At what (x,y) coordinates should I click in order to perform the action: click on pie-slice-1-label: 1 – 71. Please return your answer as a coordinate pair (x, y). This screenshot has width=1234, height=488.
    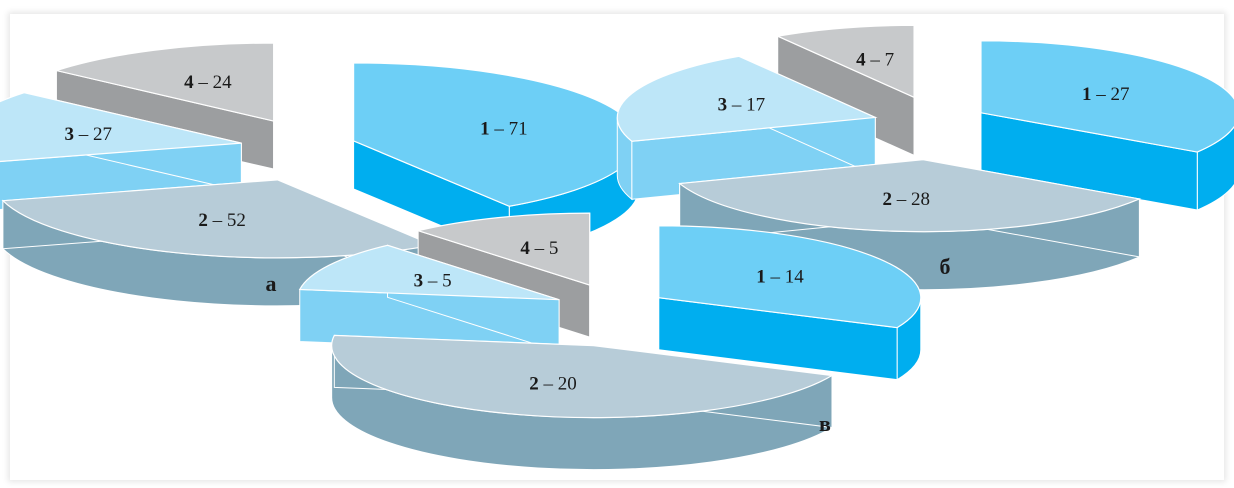
    Looking at the image, I should click on (504, 129).